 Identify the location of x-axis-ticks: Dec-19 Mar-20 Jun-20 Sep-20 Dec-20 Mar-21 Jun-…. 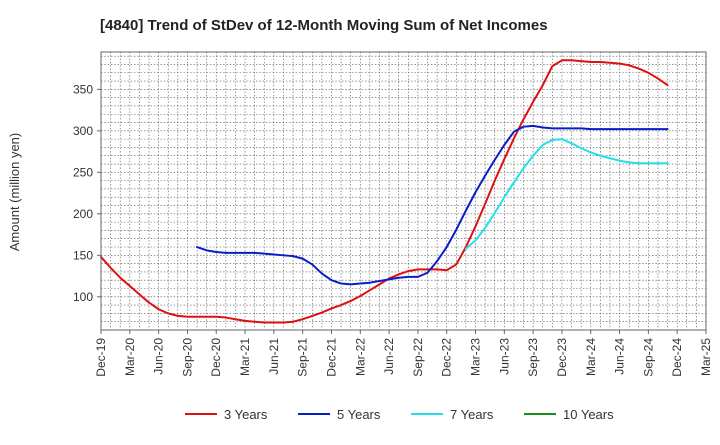
(403, 353).